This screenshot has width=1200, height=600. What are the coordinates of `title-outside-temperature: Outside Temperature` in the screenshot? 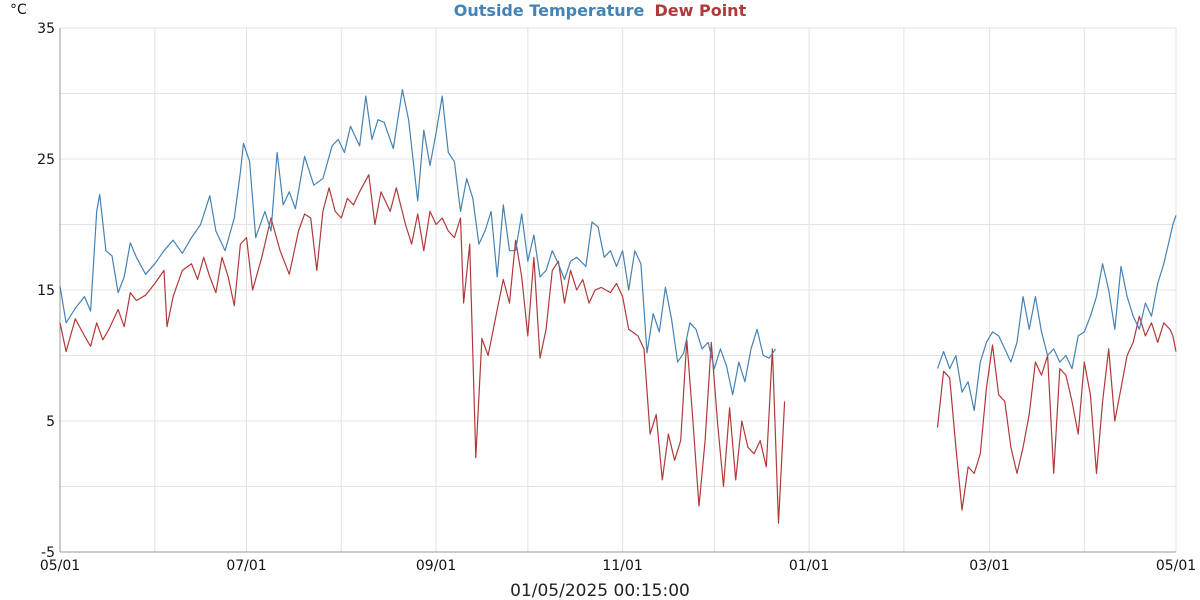 It's located at (549, 10).